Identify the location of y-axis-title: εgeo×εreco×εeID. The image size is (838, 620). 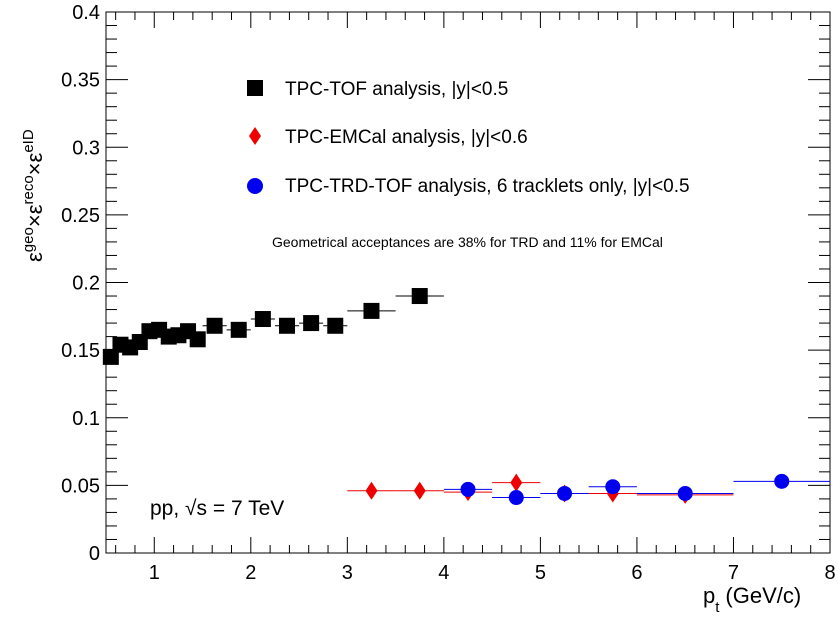
(33, 195).